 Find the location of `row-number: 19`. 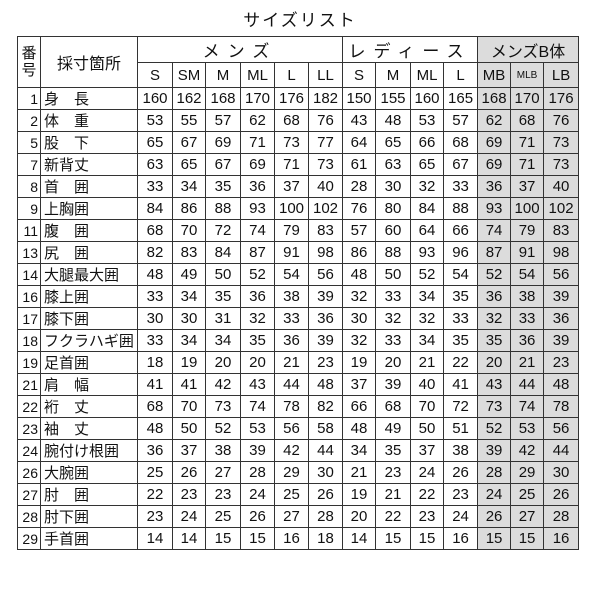

row-number: 19 is located at coordinates (29, 362).